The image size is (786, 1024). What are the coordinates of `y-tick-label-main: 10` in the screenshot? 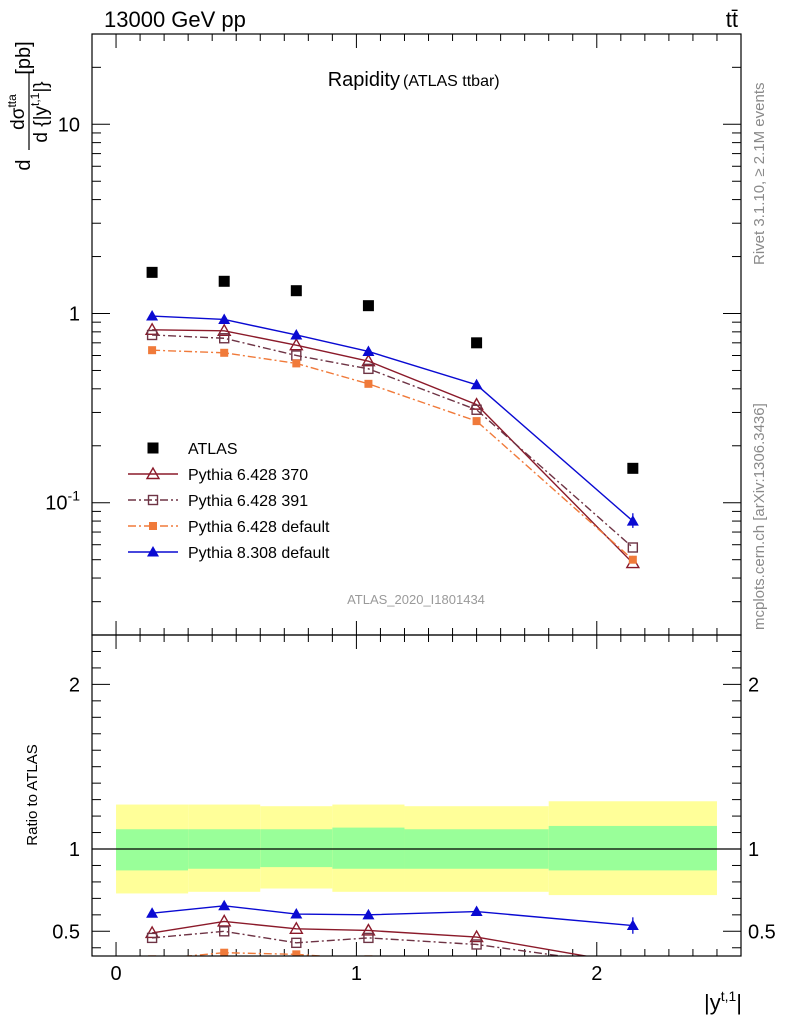 It's located at (69, 125).